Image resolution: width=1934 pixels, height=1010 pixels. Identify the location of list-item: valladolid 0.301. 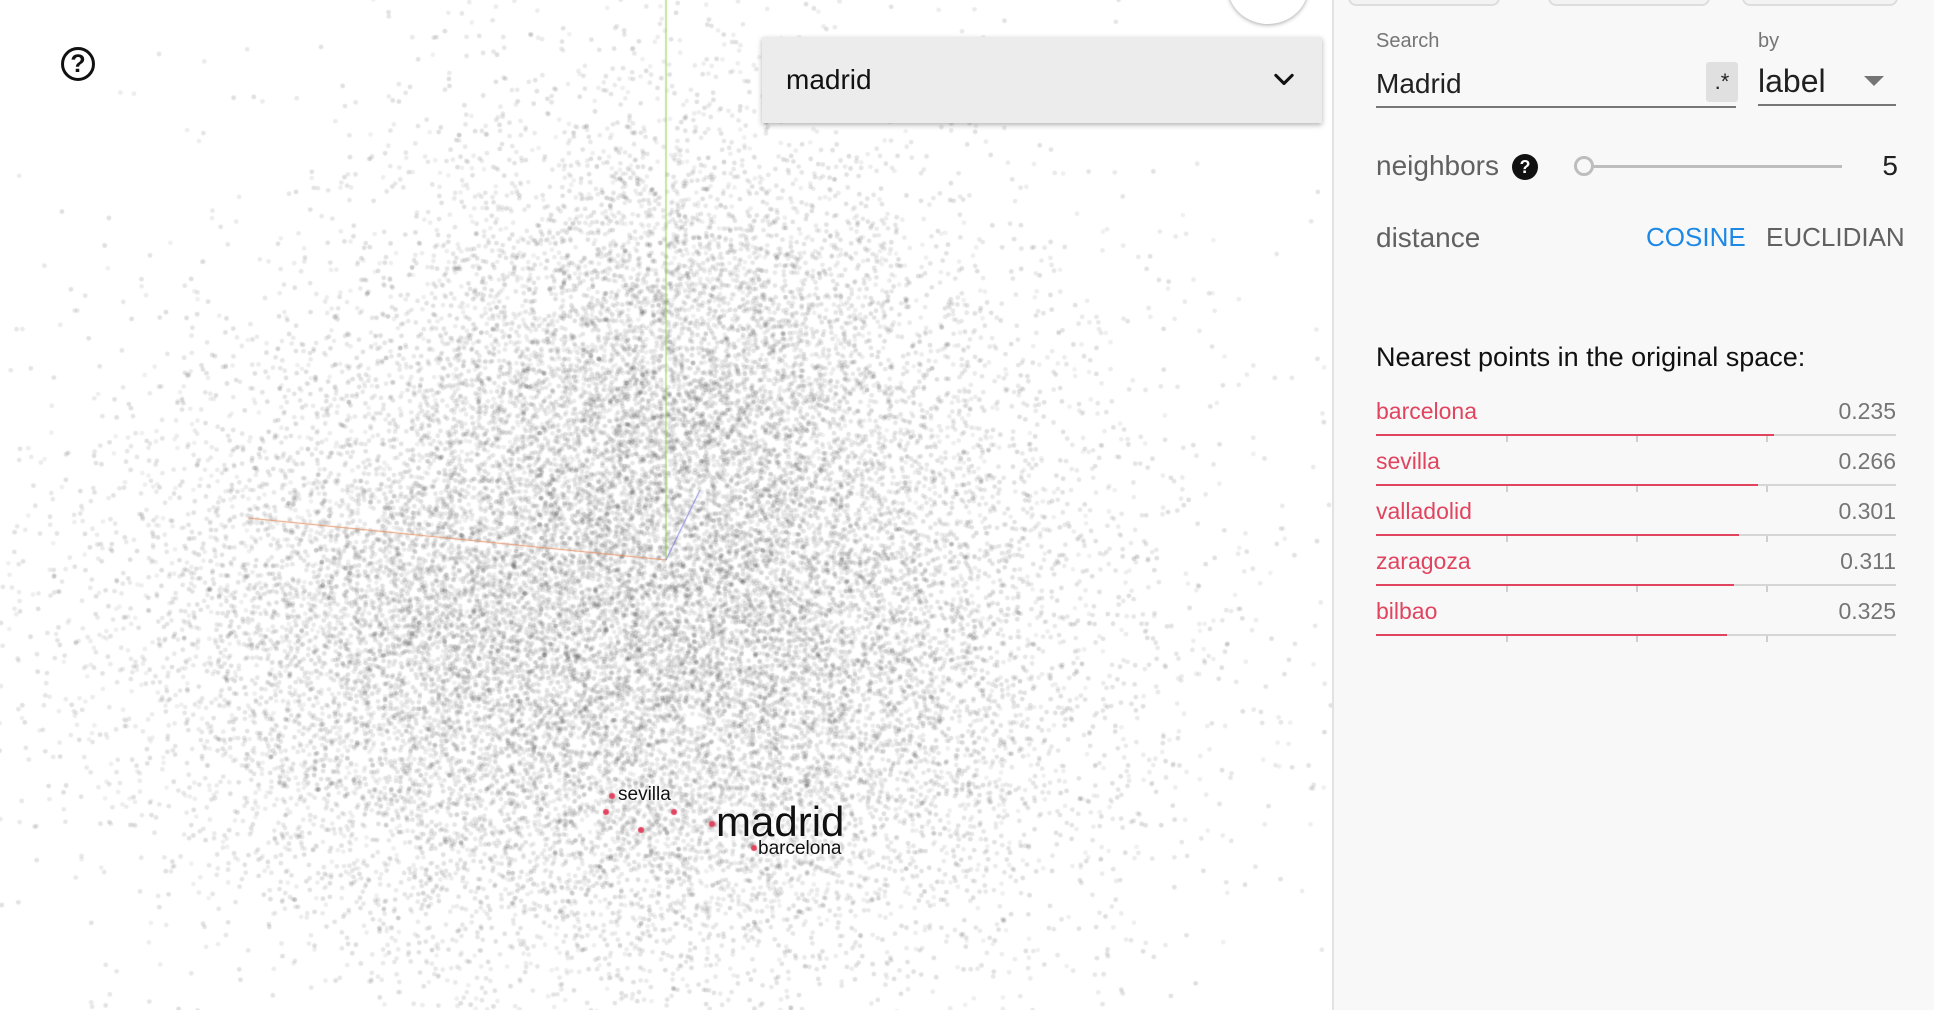
(1636, 521).